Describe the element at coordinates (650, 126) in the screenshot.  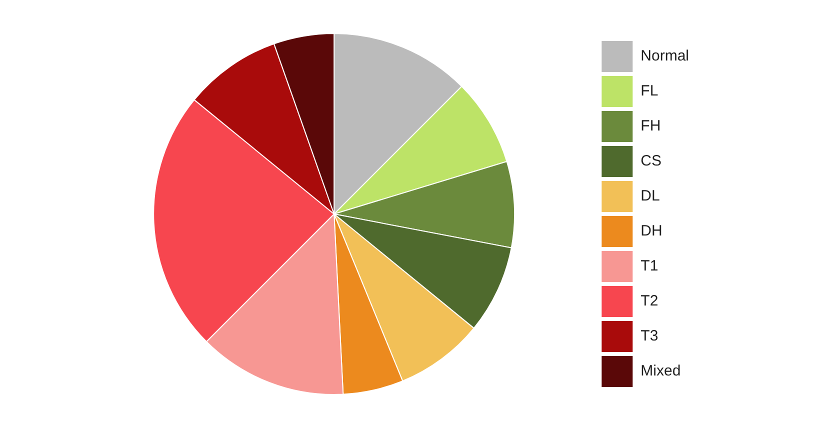
I see `legend-label: FH` at that location.